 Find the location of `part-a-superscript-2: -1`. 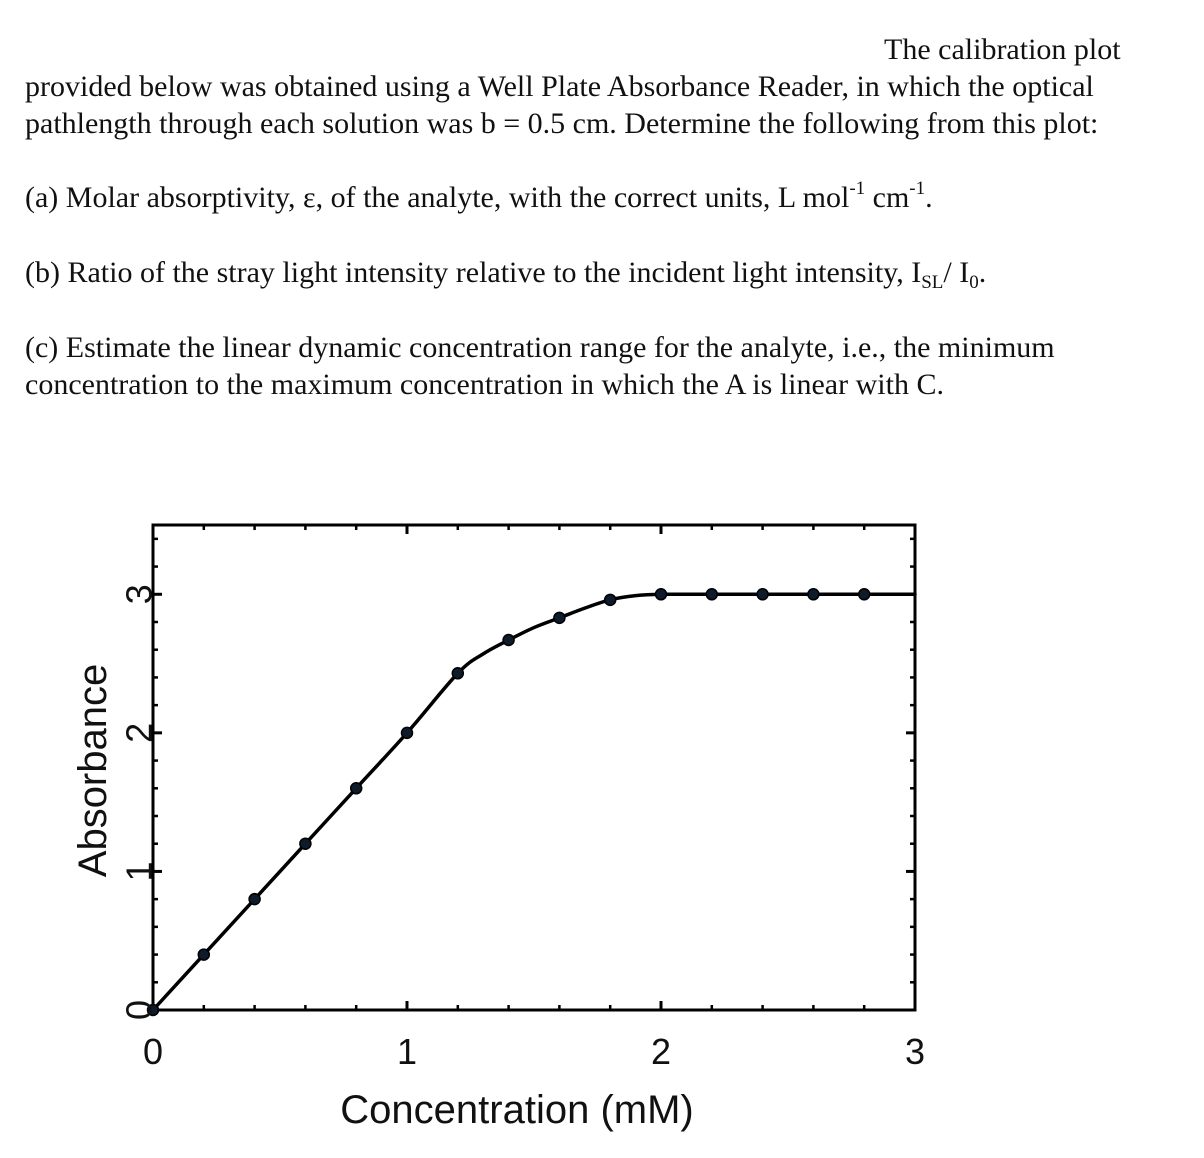

part-a-superscript-2: -1 is located at coordinates (917, 188).